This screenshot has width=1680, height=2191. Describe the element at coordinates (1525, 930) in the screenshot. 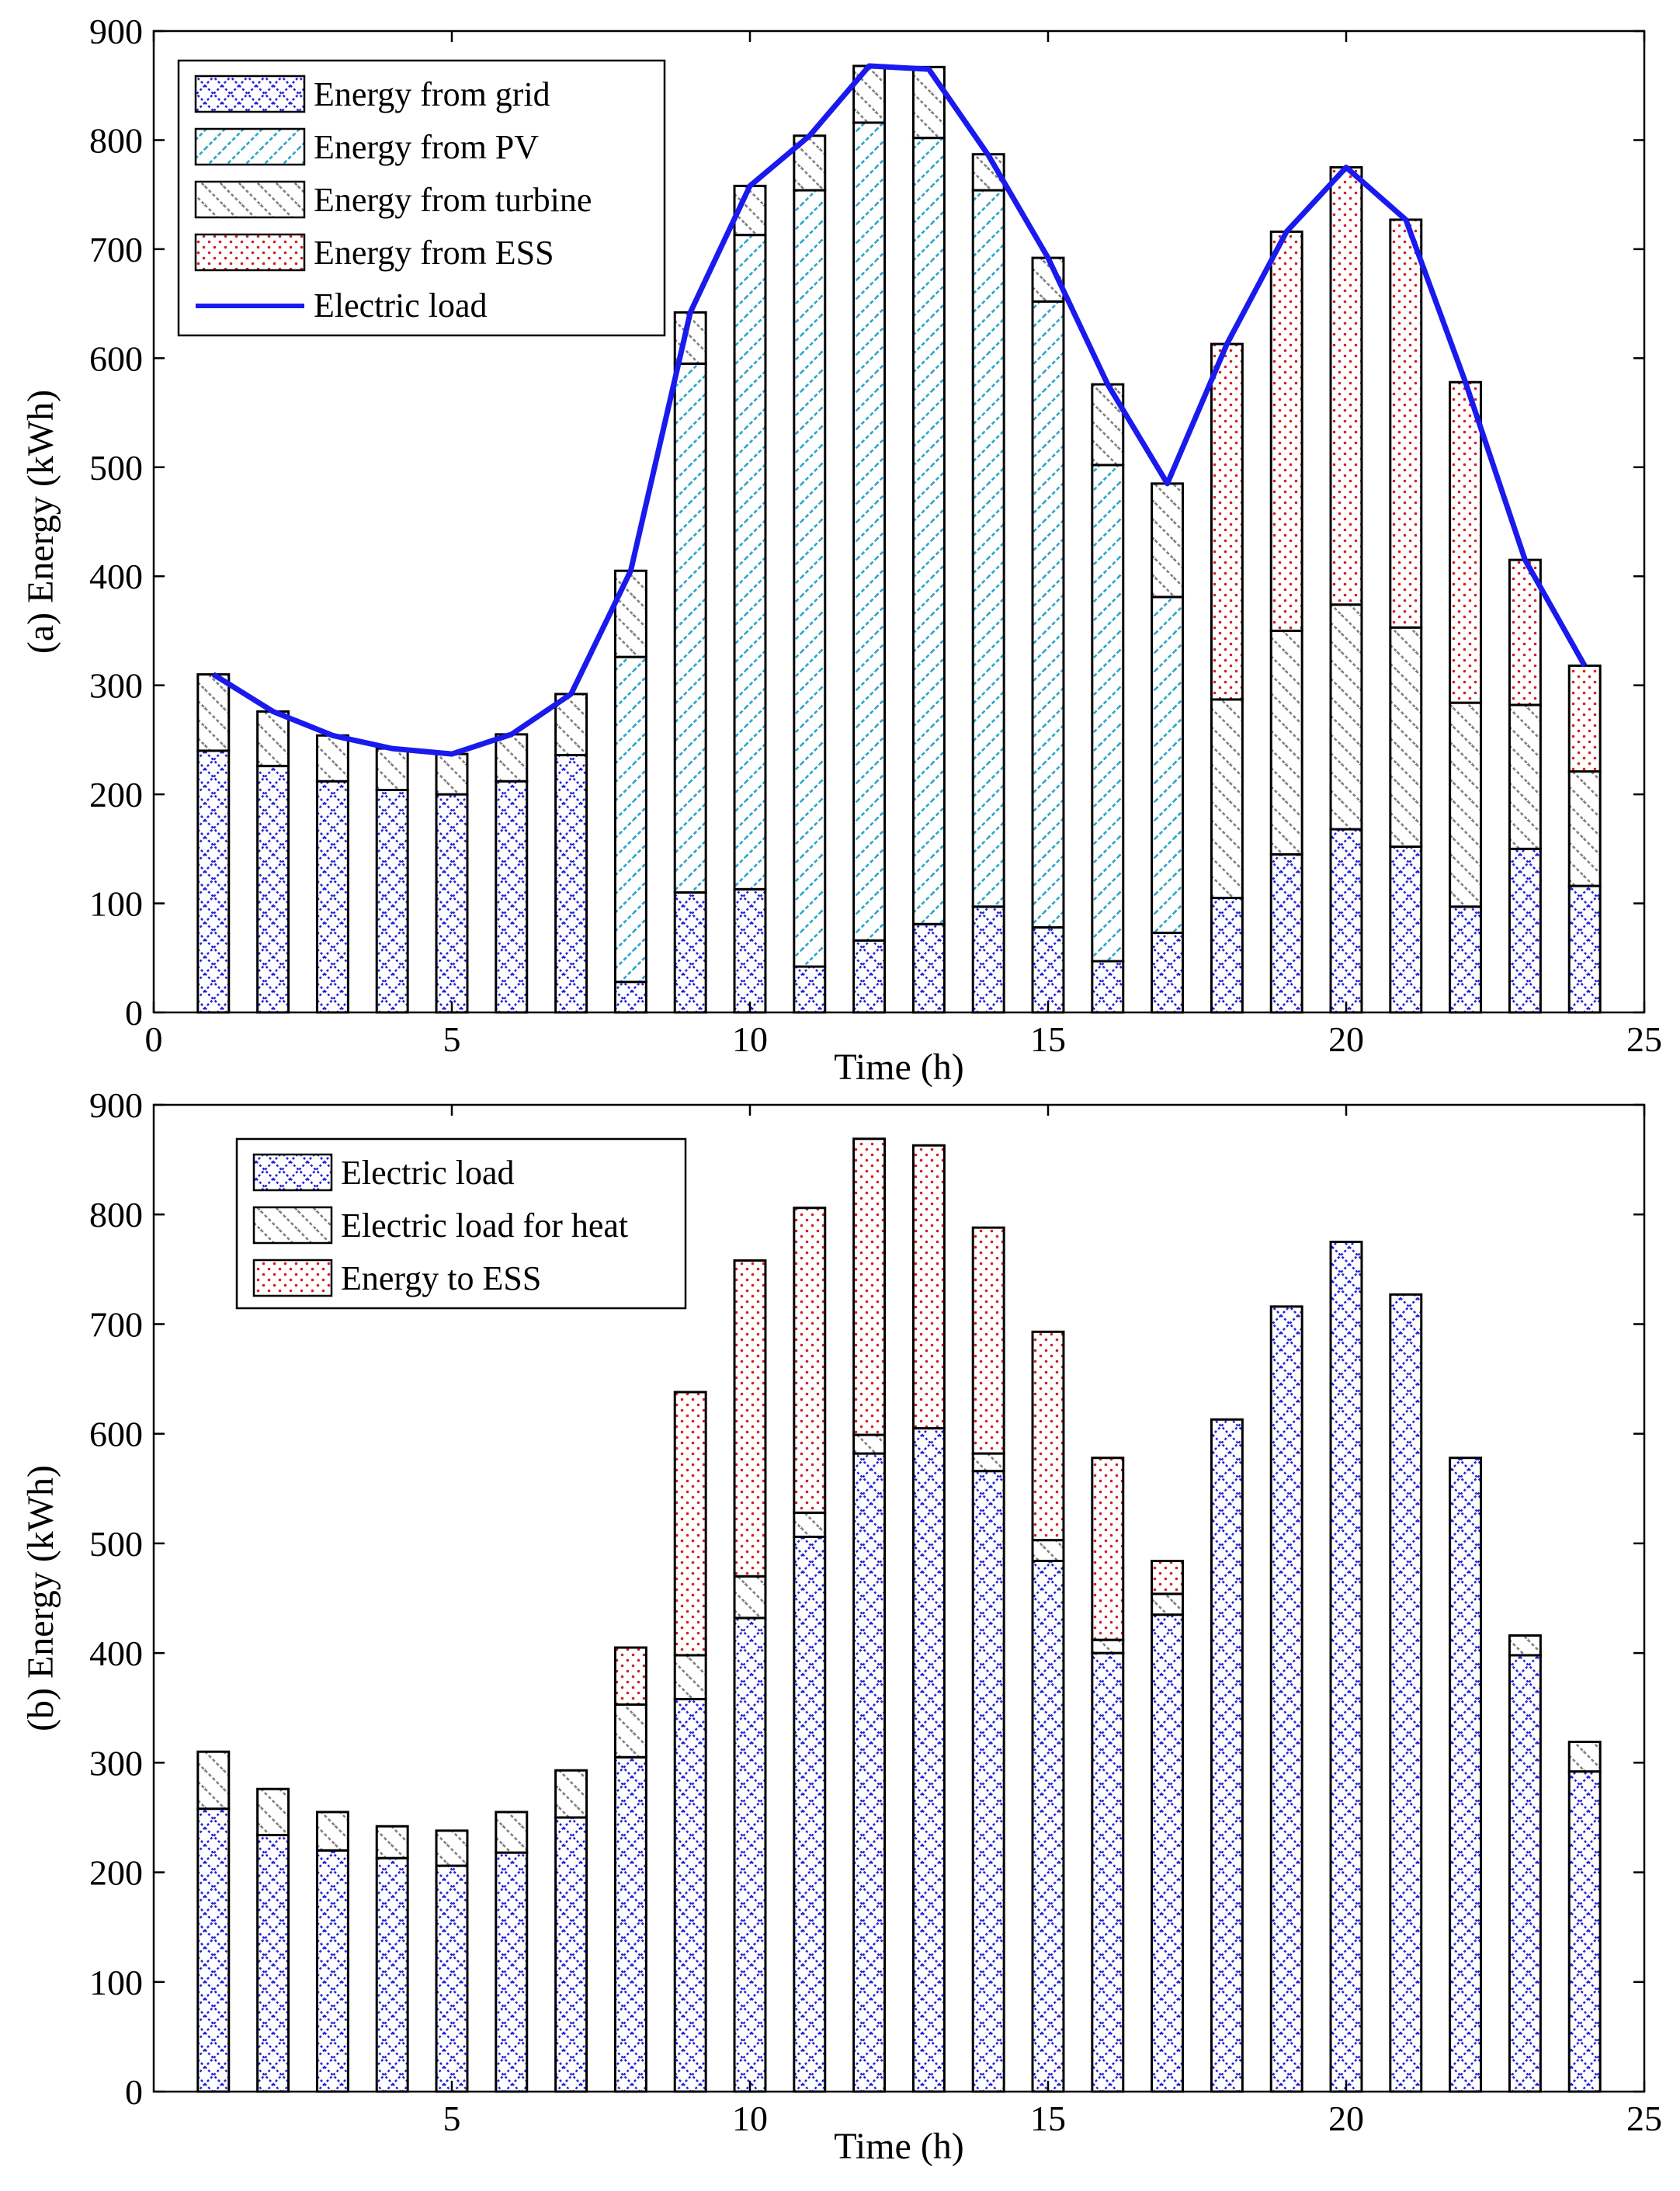

I see `panel-a-bar-grid-h23` at that location.